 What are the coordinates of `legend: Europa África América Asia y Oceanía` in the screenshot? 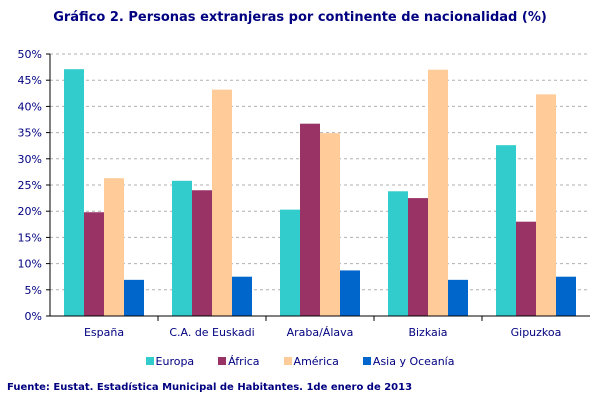 It's located at (300, 361).